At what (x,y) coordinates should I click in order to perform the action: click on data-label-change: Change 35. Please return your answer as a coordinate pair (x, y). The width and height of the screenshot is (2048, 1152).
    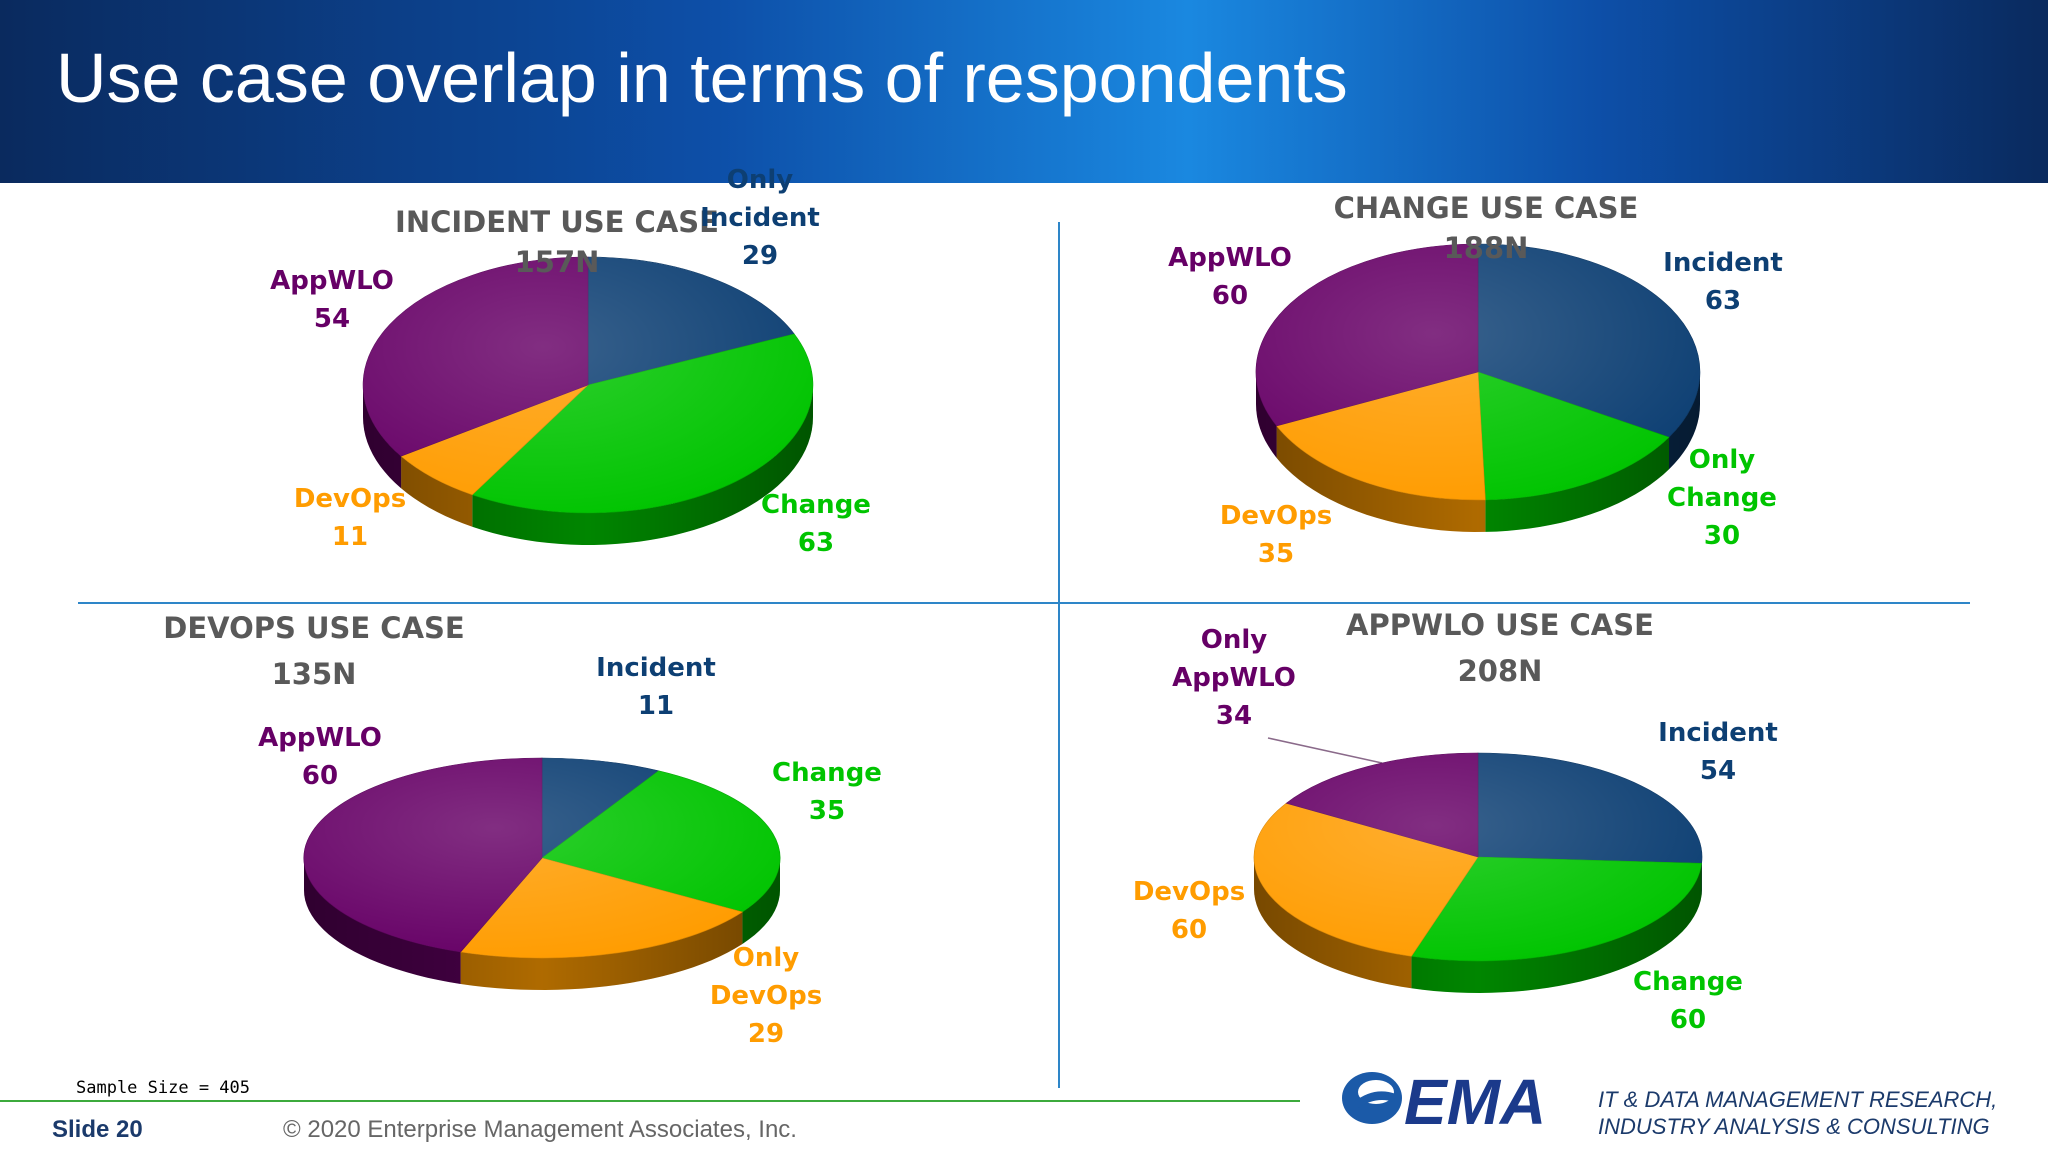
    Looking at the image, I should click on (827, 792).